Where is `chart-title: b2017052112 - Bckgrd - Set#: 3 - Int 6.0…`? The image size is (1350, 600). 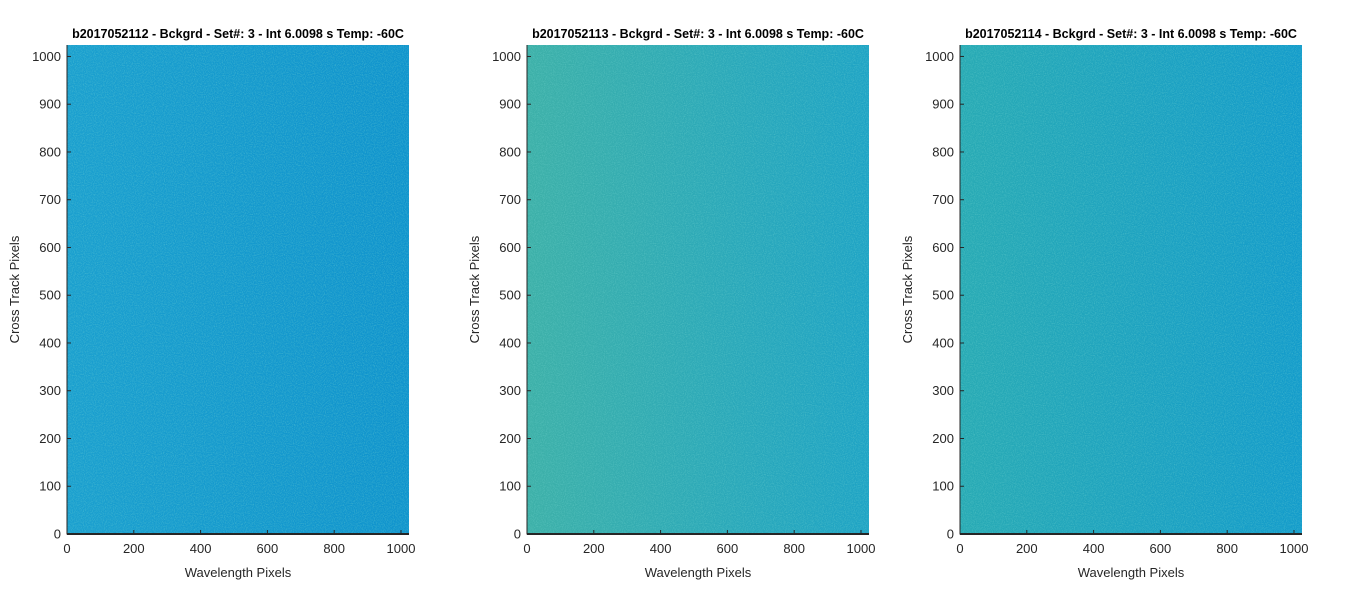
chart-title: b2017052112 - Bckgrd - Set#: 3 - Int 6.0… is located at coordinates (238, 34).